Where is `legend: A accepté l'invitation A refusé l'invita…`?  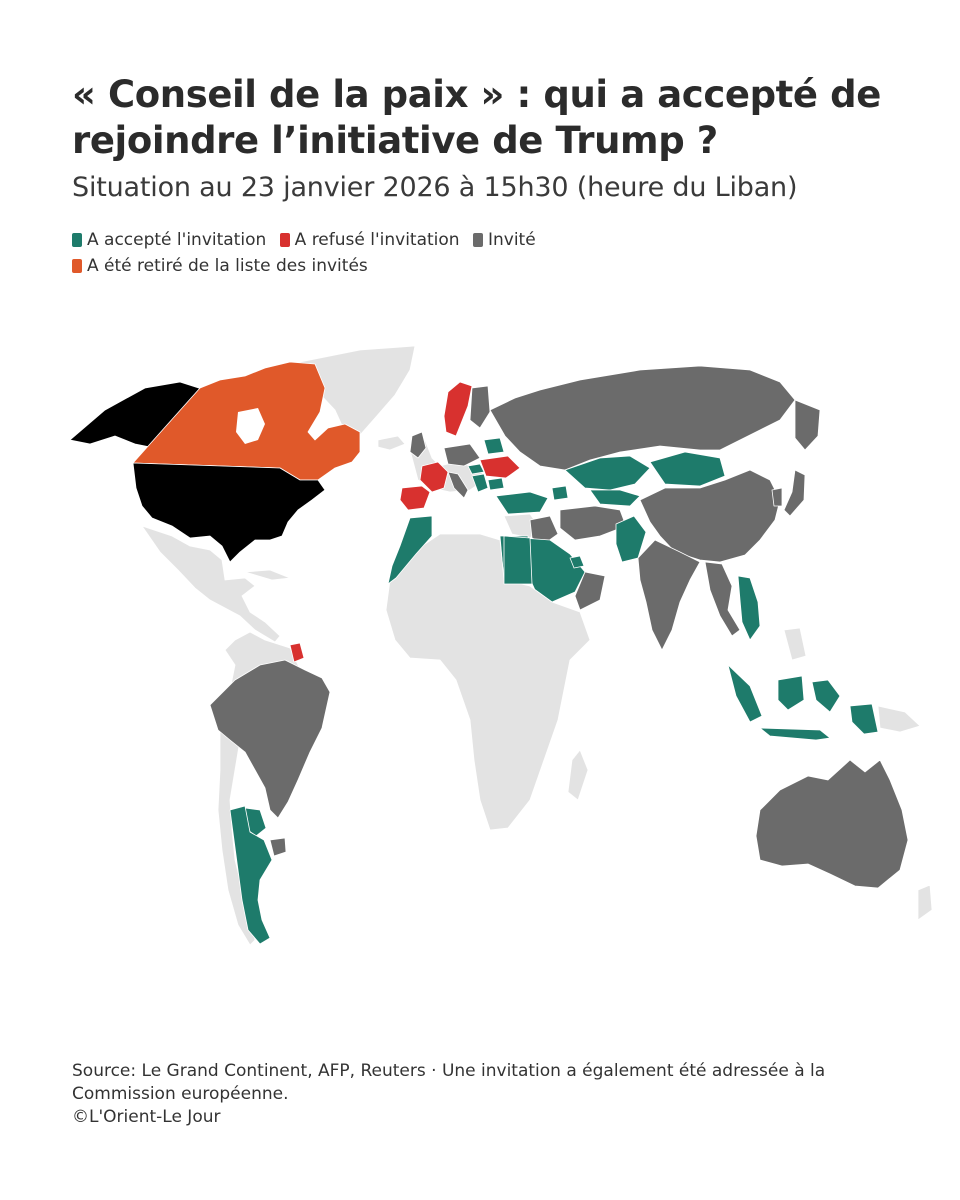
legend: A accepté l'invitation A refusé l'invita… is located at coordinates (482, 253).